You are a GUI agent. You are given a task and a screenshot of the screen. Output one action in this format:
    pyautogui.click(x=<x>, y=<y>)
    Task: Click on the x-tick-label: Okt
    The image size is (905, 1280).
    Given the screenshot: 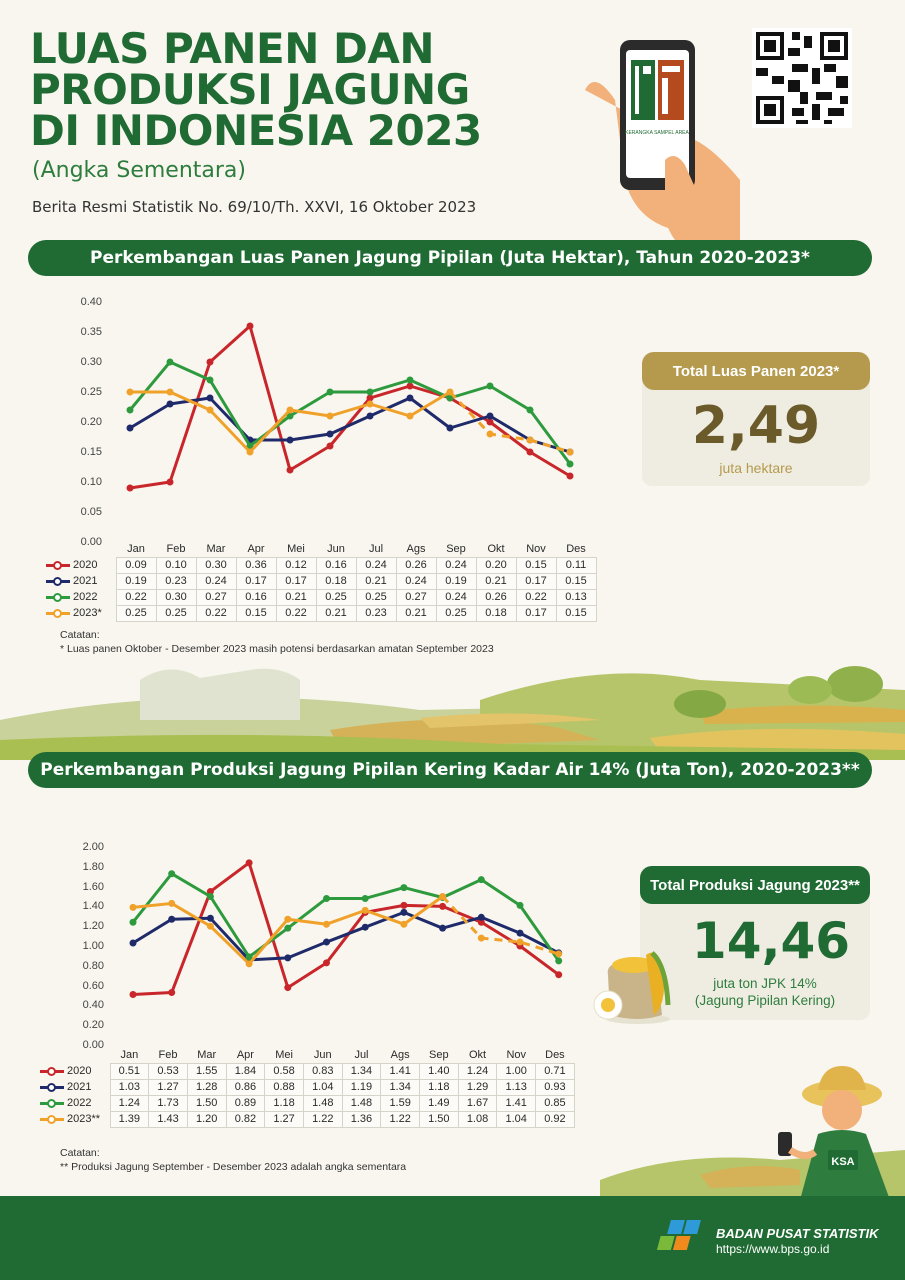 What is the action you would take?
    pyautogui.click(x=477, y=1054)
    